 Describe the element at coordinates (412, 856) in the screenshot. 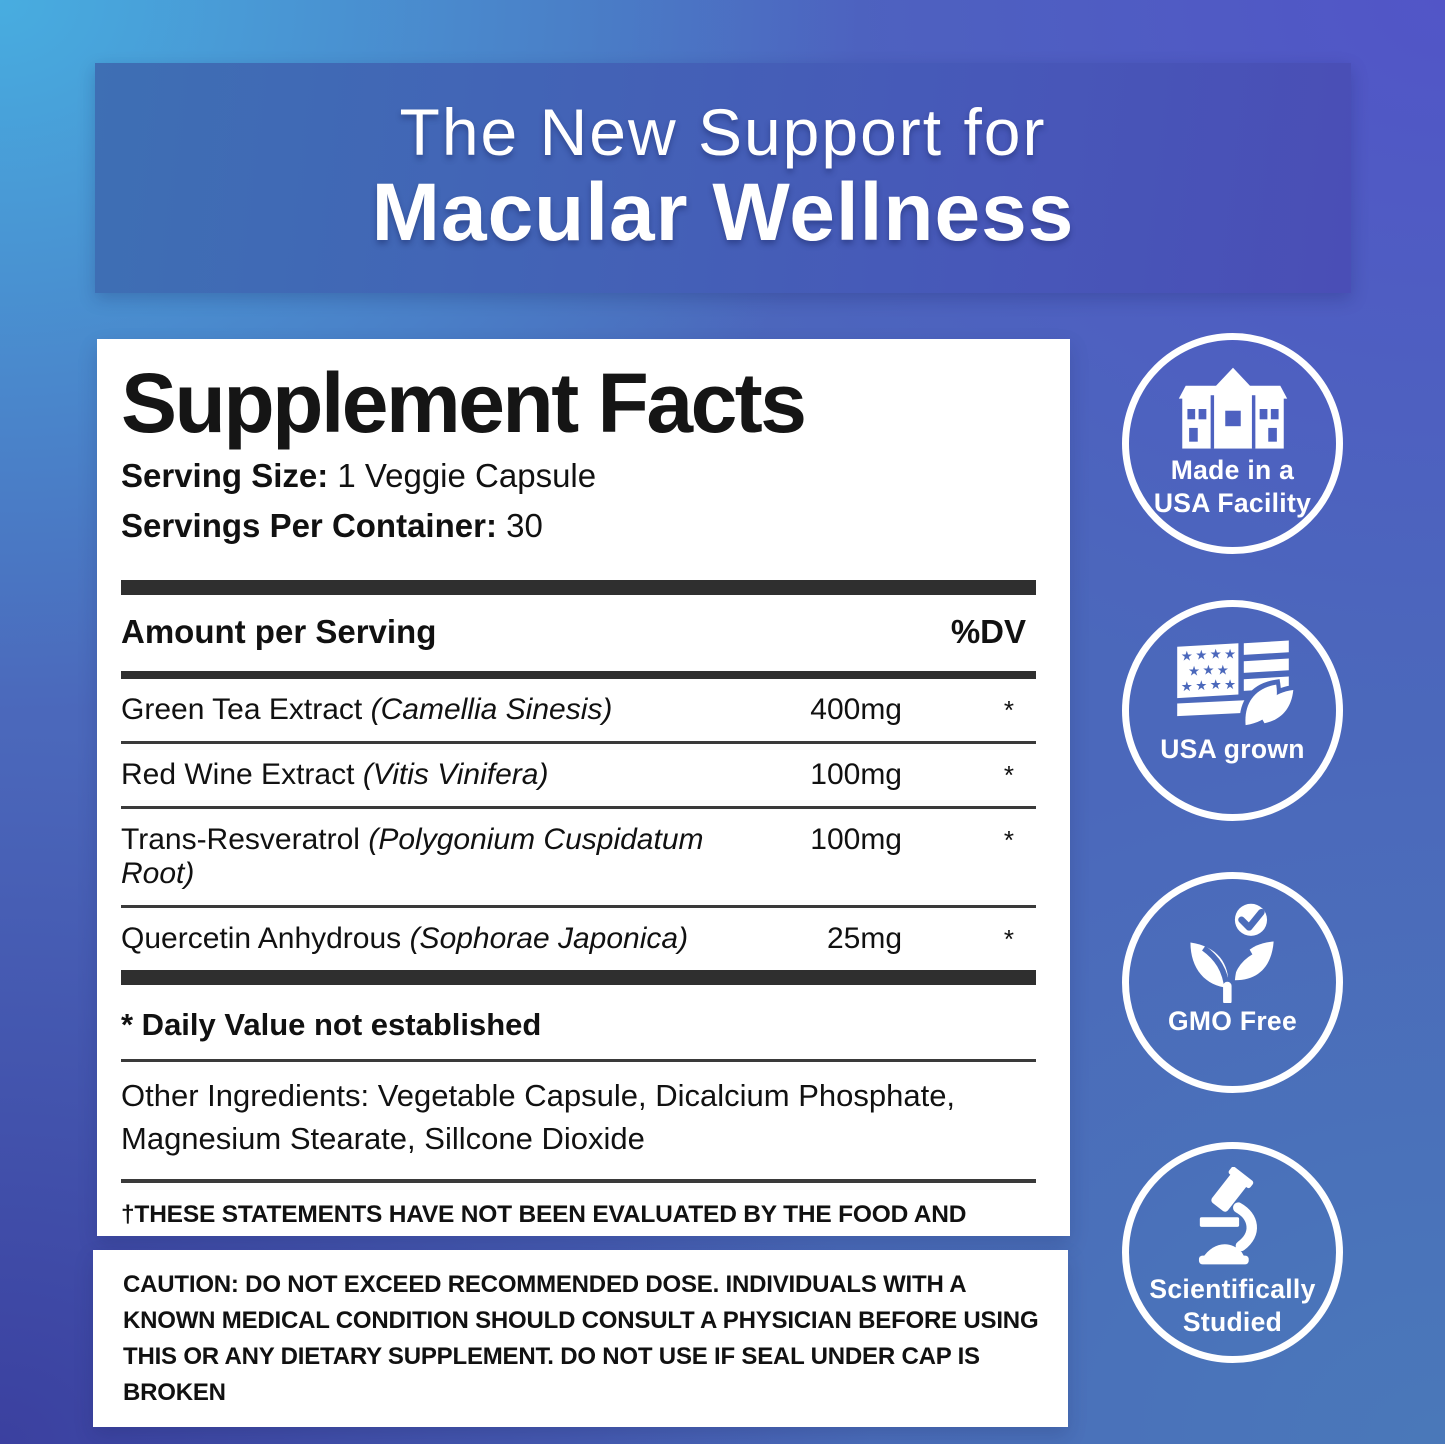

I see `ingredient-botanical: (Polygonium Cuspidatum Root)` at that location.